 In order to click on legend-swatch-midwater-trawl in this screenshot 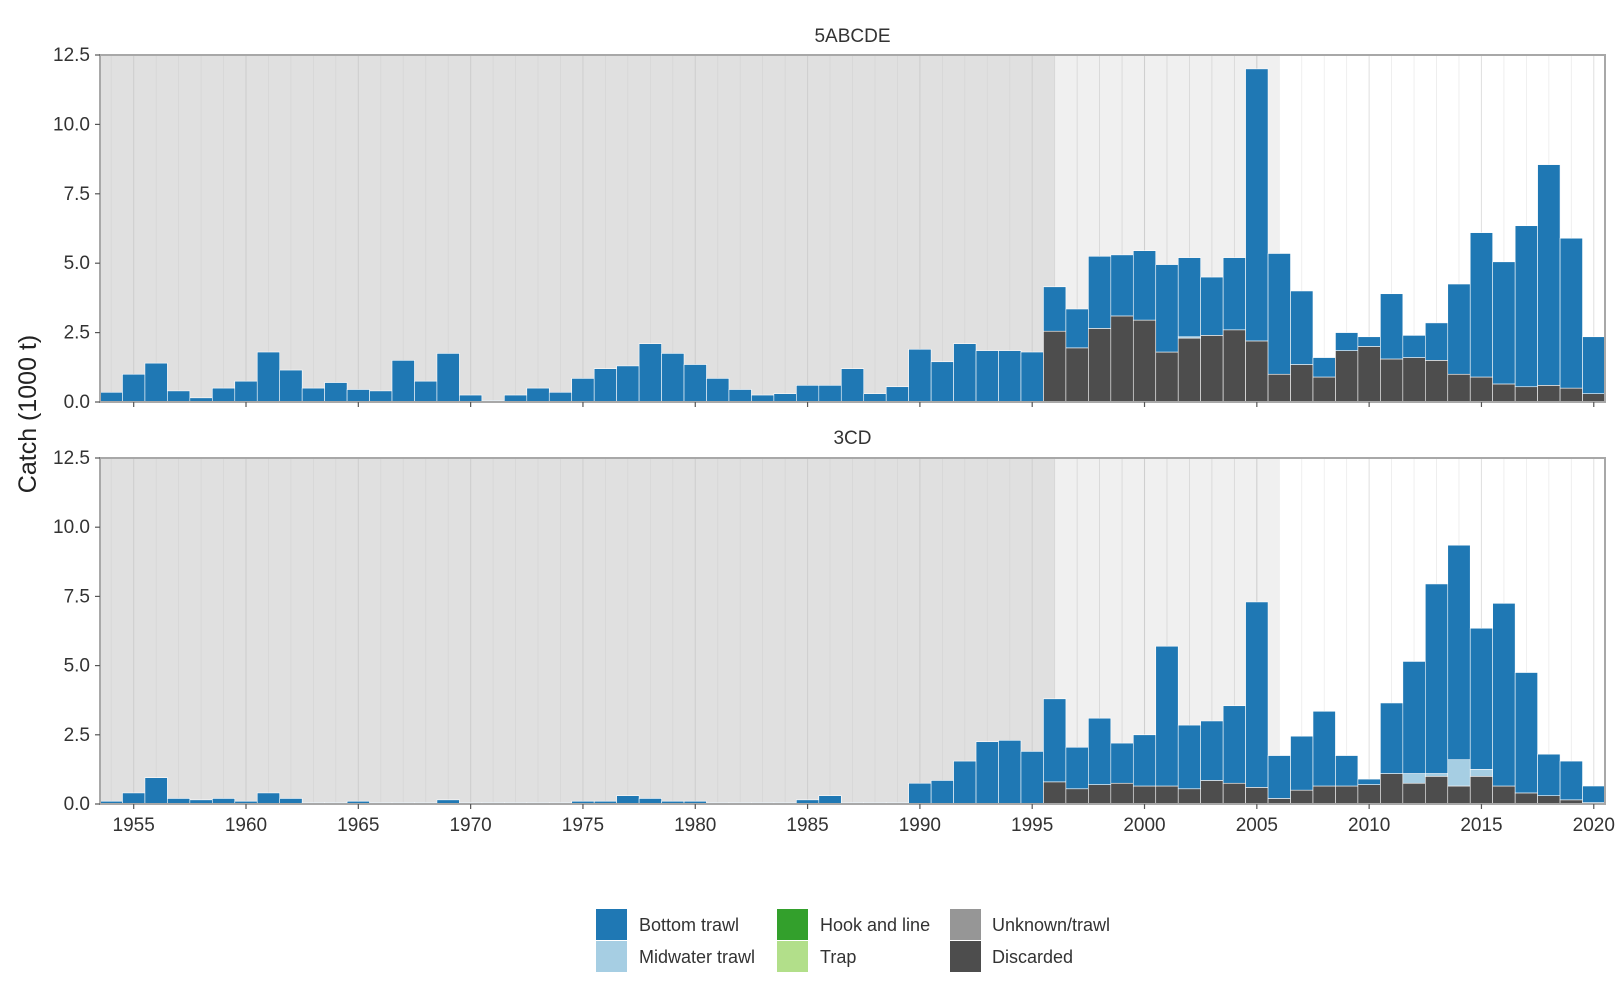, I will do `click(611, 956)`.